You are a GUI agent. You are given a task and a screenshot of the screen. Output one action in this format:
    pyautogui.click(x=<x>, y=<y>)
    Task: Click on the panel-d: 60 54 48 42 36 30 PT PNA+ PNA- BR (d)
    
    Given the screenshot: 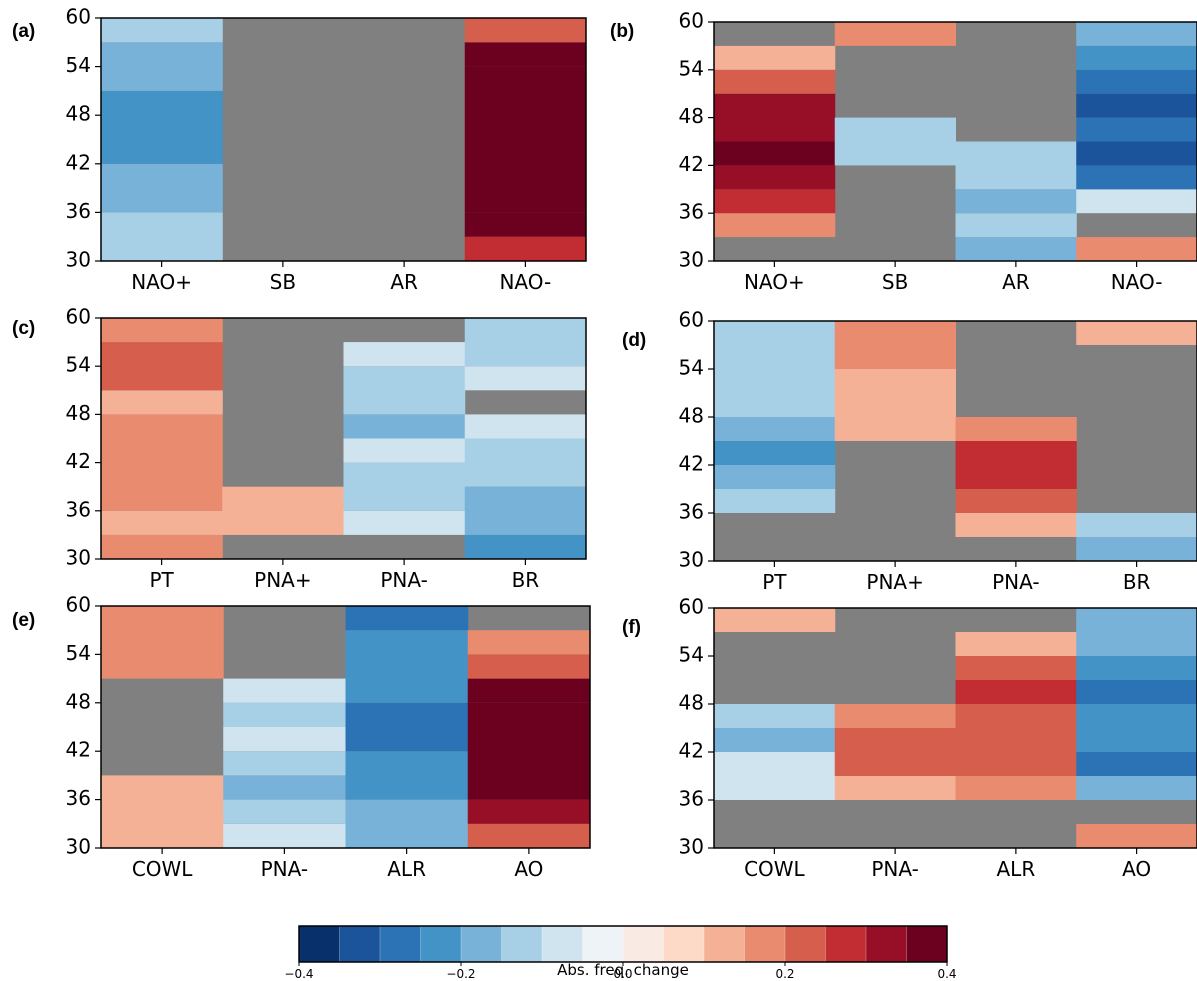 What is the action you would take?
    pyautogui.click(x=909, y=451)
    